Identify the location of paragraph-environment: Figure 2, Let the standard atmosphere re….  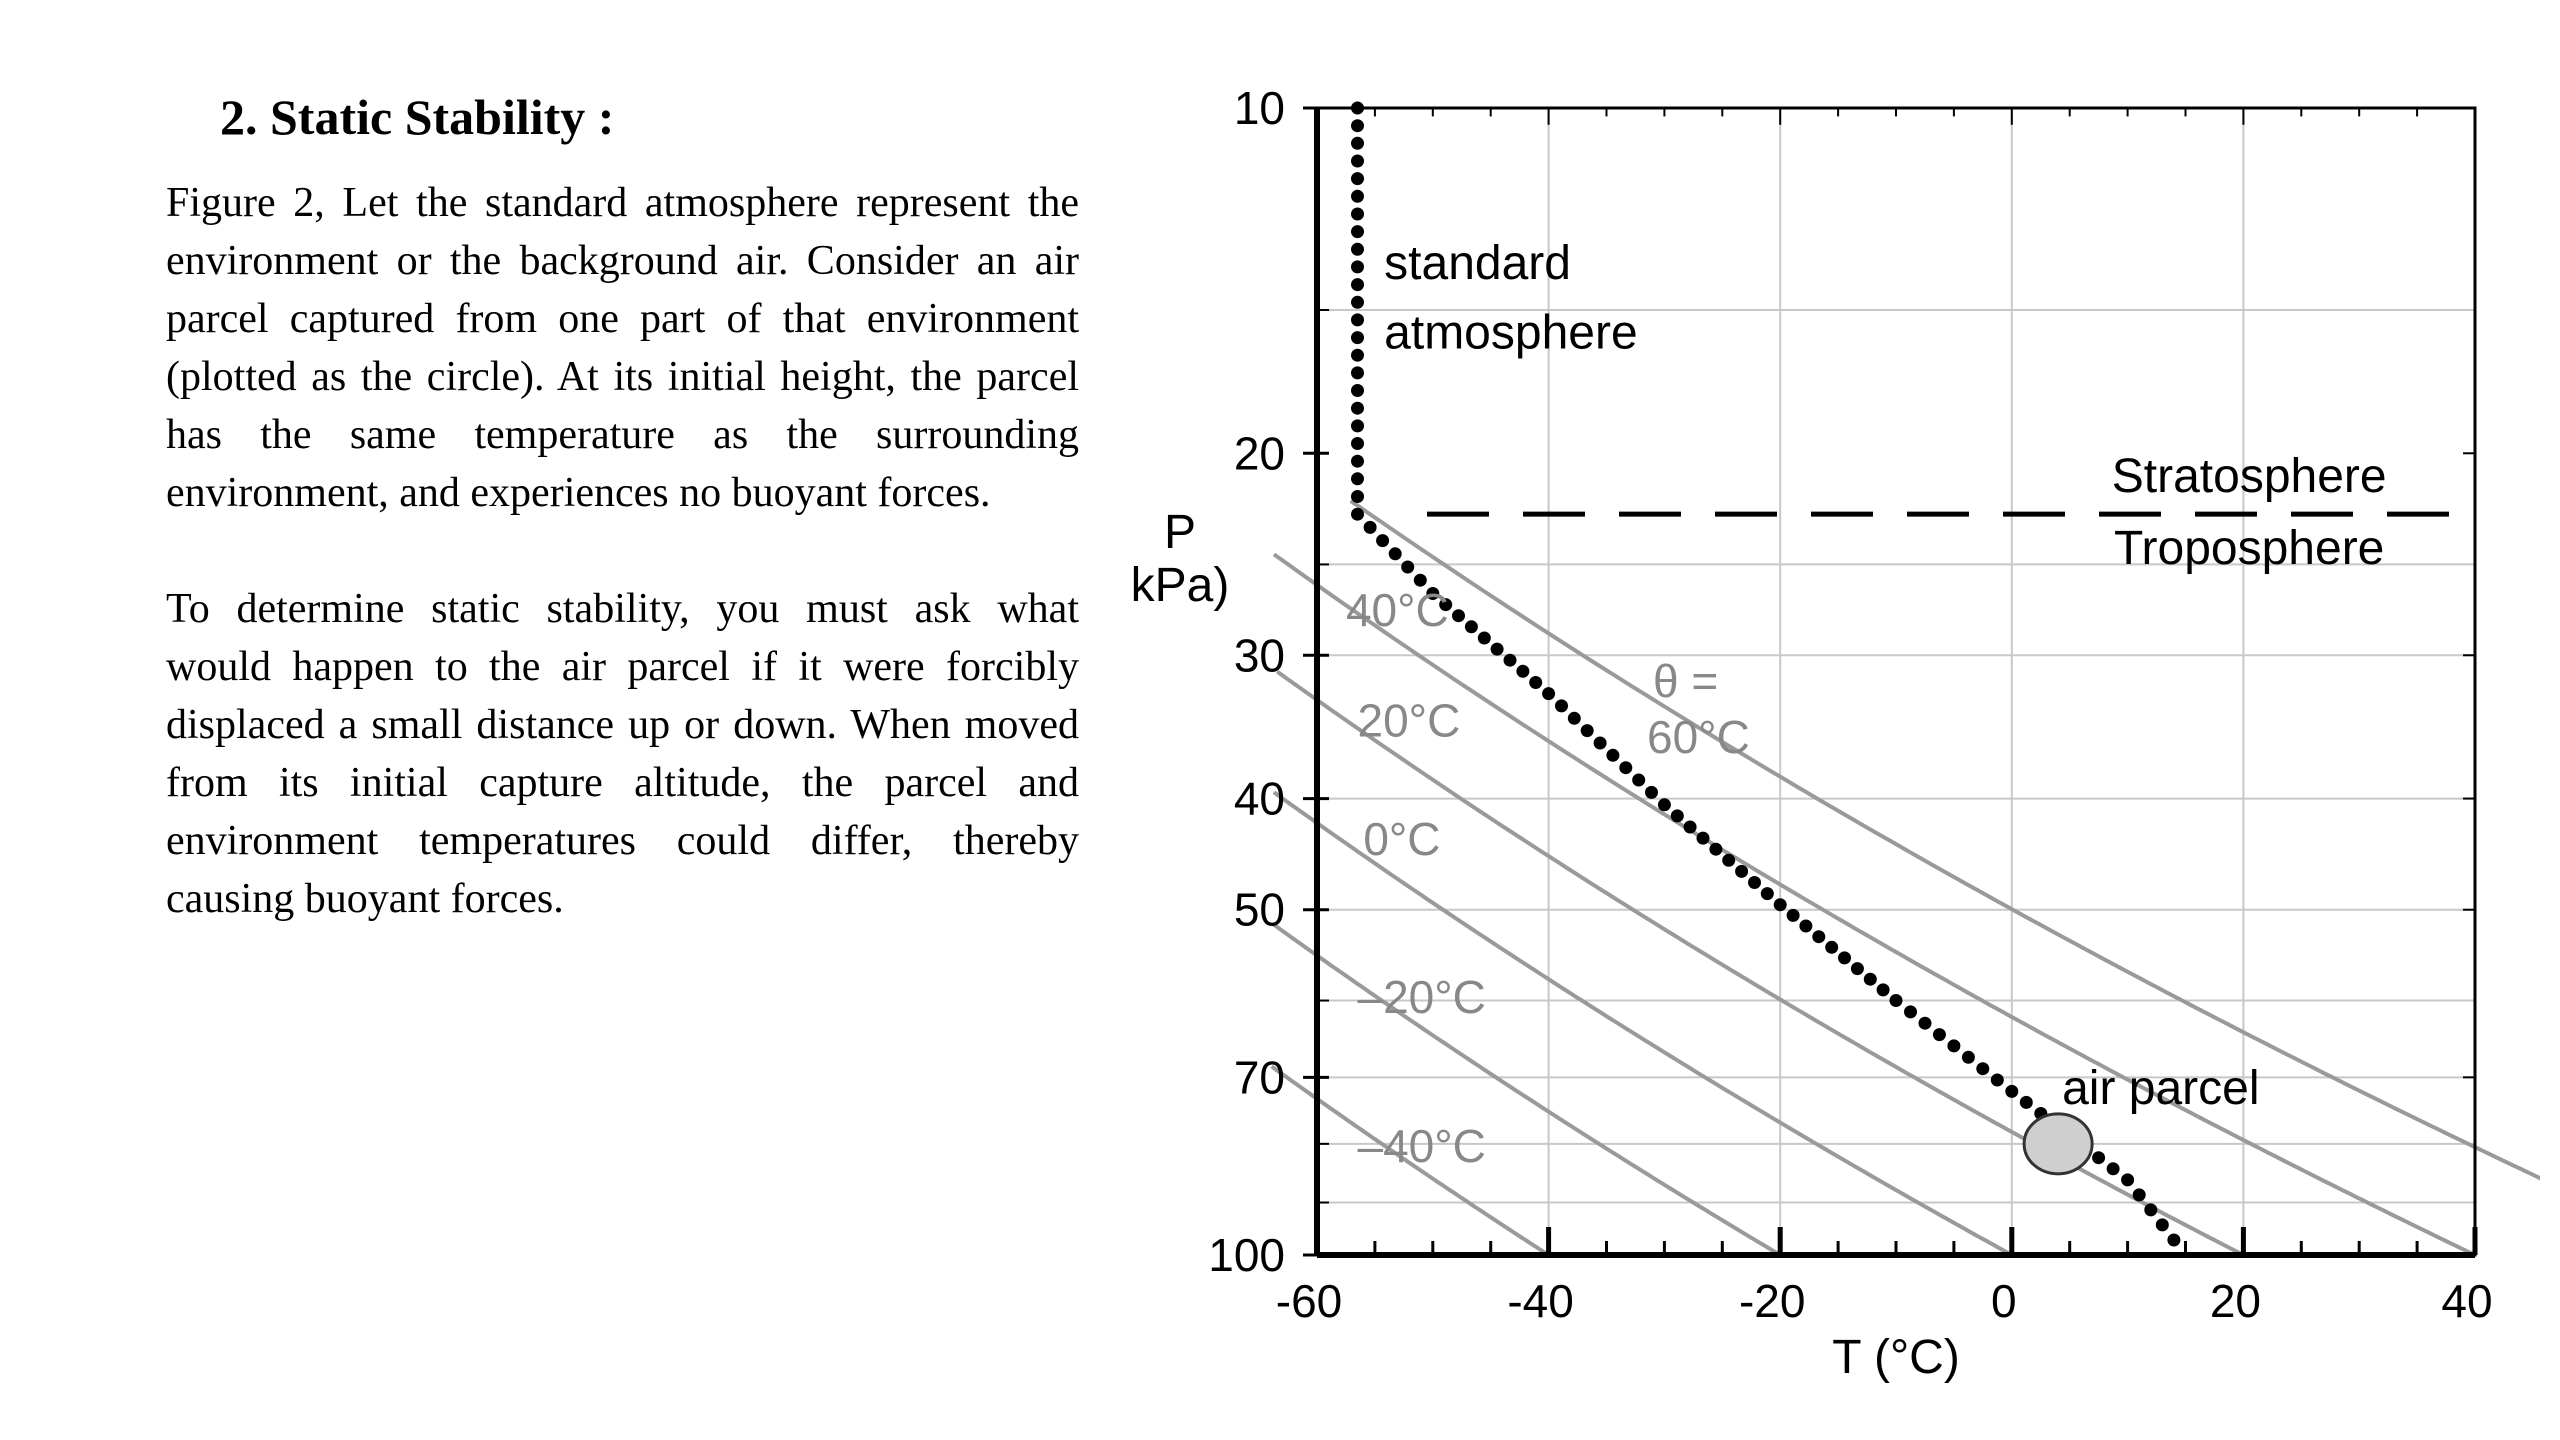
(622, 348).